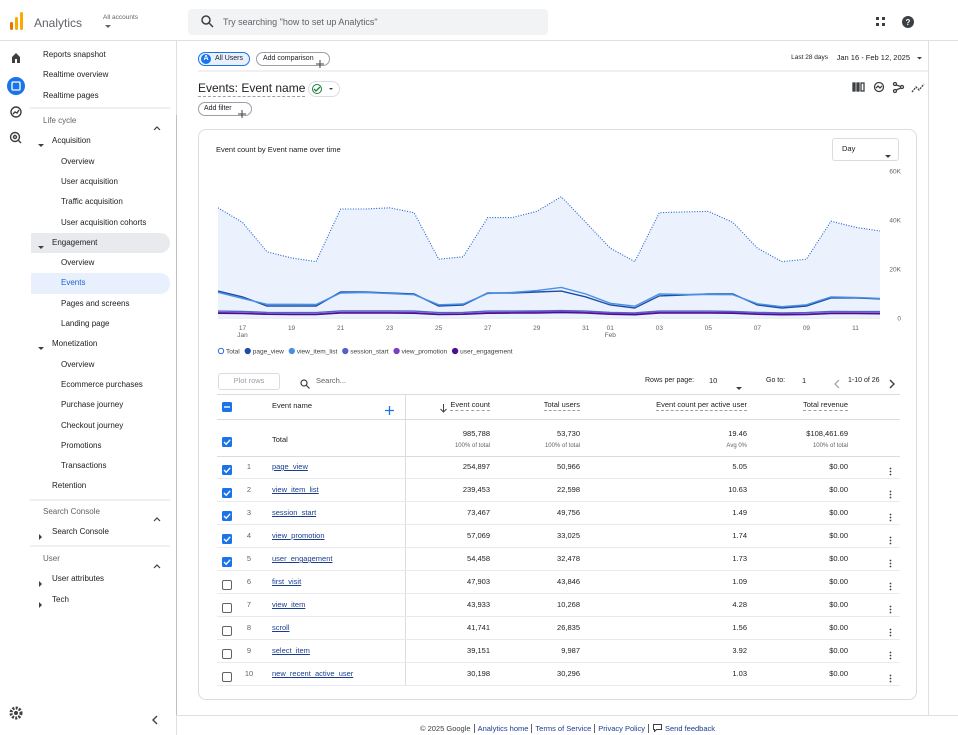  Describe the element at coordinates (295, 489) in the screenshot. I see `event-name-link: view_item_list` at that location.